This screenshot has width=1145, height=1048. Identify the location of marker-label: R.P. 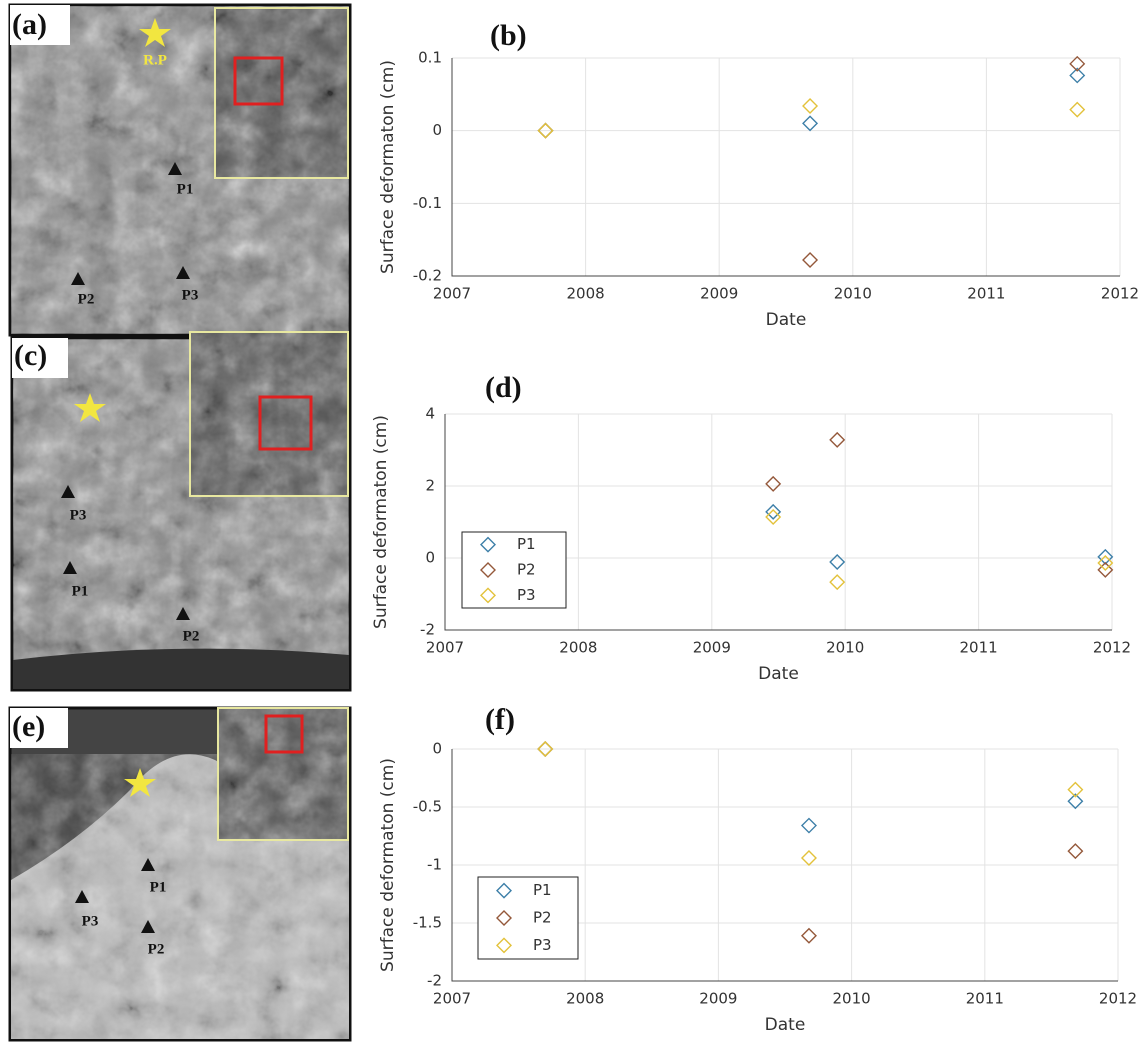
(155, 60).